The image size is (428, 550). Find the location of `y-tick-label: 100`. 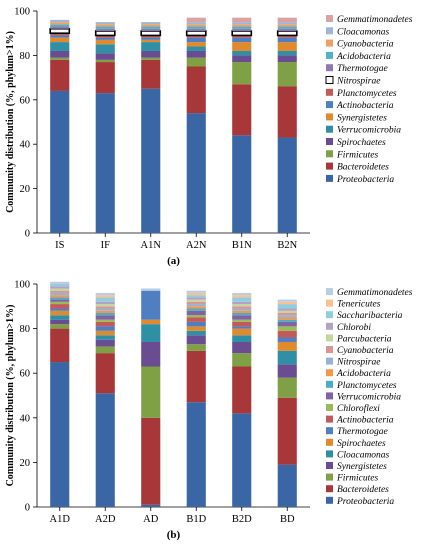

y-tick-label: 100 is located at coordinates (22, 12).